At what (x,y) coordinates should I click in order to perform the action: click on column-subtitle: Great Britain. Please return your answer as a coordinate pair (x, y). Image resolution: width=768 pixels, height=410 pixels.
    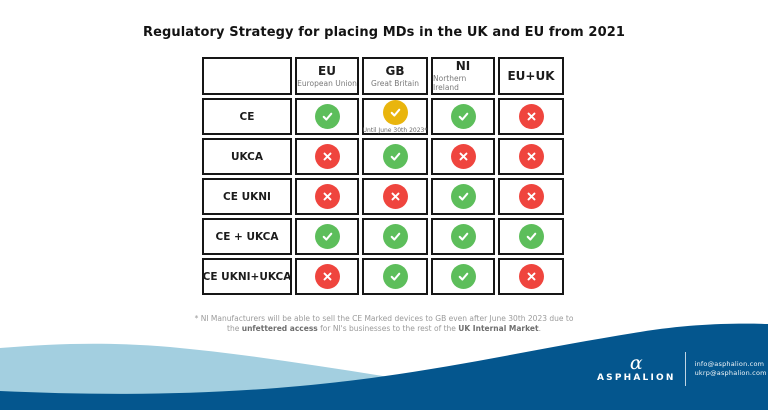
    Looking at the image, I should click on (395, 83).